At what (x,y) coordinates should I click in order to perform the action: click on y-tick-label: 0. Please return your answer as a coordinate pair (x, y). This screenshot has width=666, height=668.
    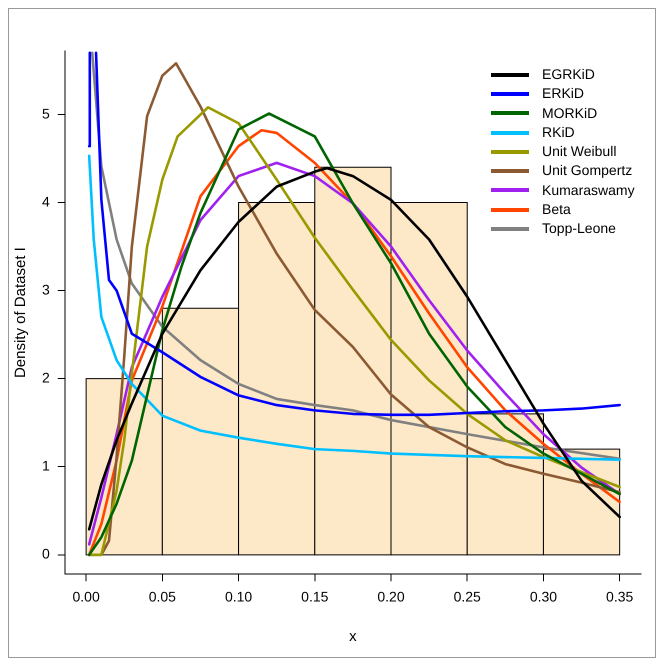
    Looking at the image, I should click on (46, 554).